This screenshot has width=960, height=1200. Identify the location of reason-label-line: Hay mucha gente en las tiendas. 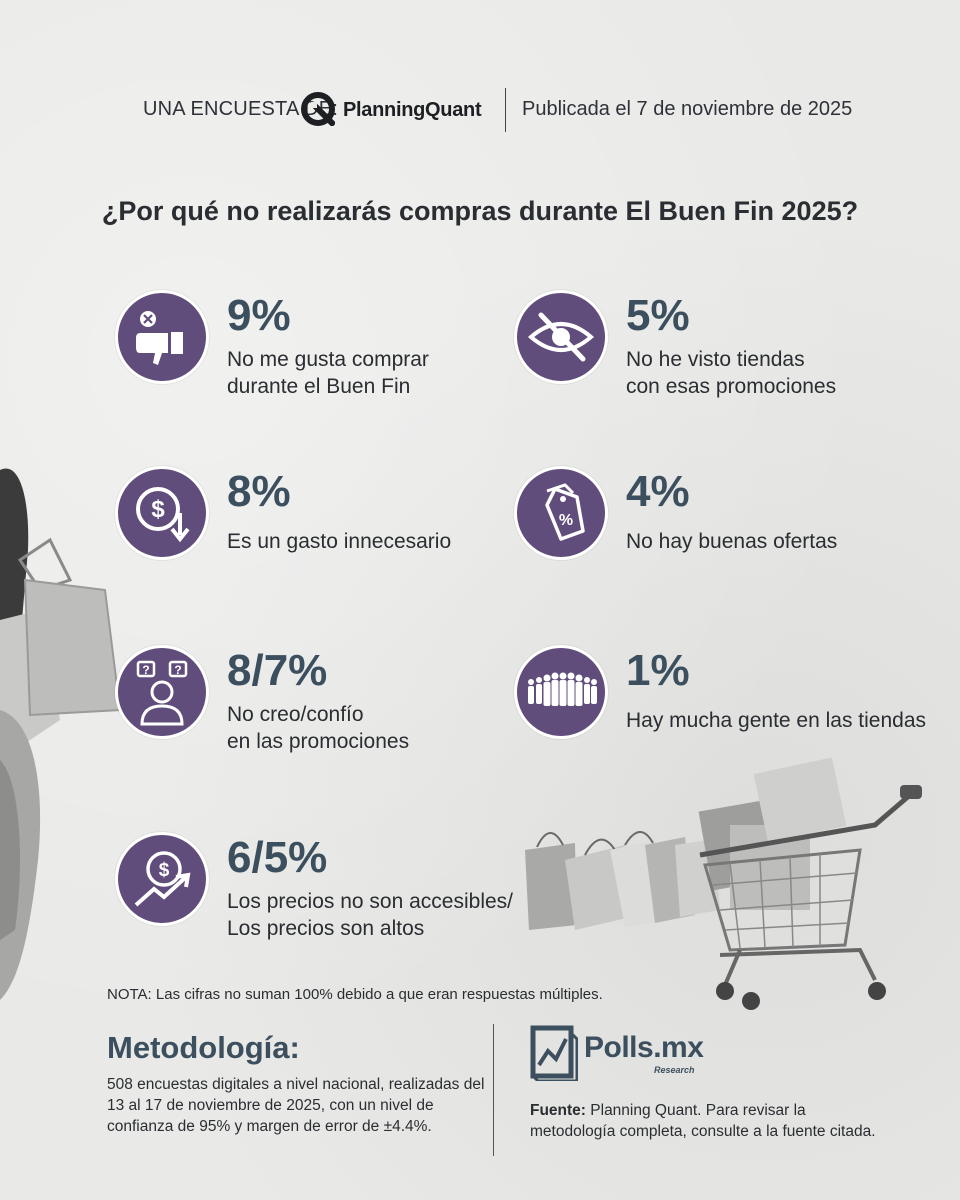
(776, 720).